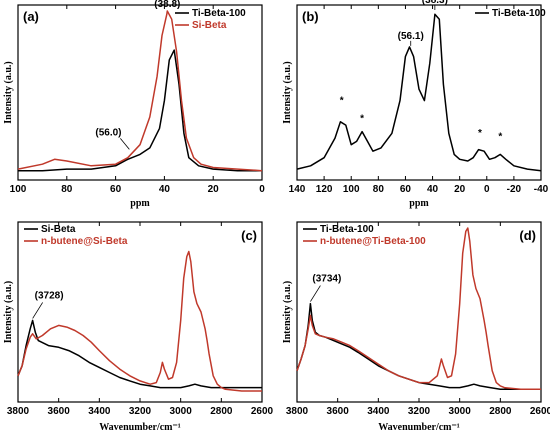  I want to click on x-tick-label: 120, so click(324, 189).